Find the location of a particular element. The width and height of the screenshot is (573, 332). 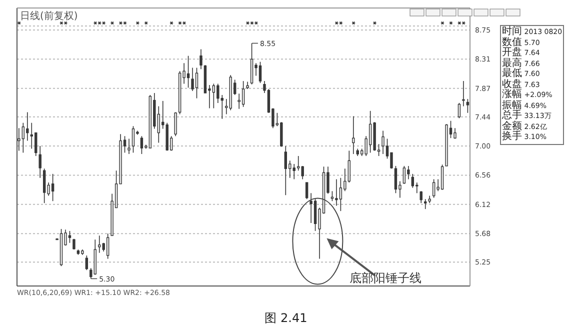

text: 涨幅 is located at coordinates (512, 94).